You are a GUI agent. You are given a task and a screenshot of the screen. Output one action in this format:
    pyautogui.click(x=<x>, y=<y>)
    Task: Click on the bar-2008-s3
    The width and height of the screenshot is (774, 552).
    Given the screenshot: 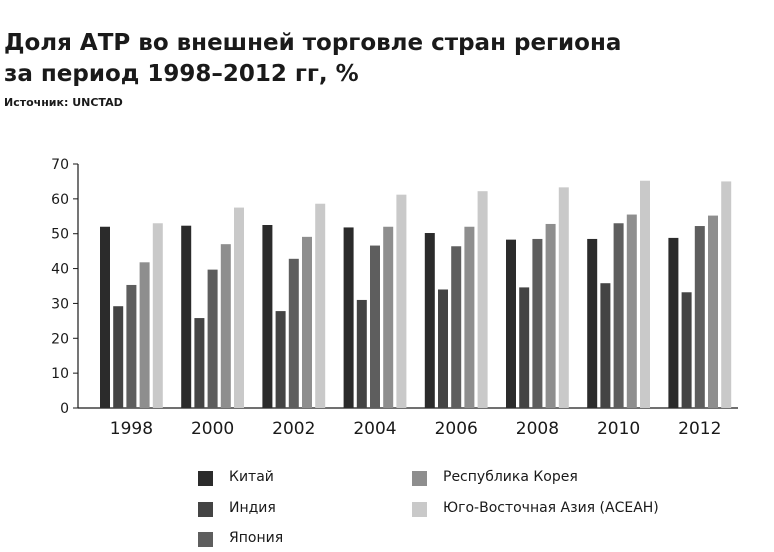 What is the action you would take?
    pyautogui.click(x=550, y=315)
    